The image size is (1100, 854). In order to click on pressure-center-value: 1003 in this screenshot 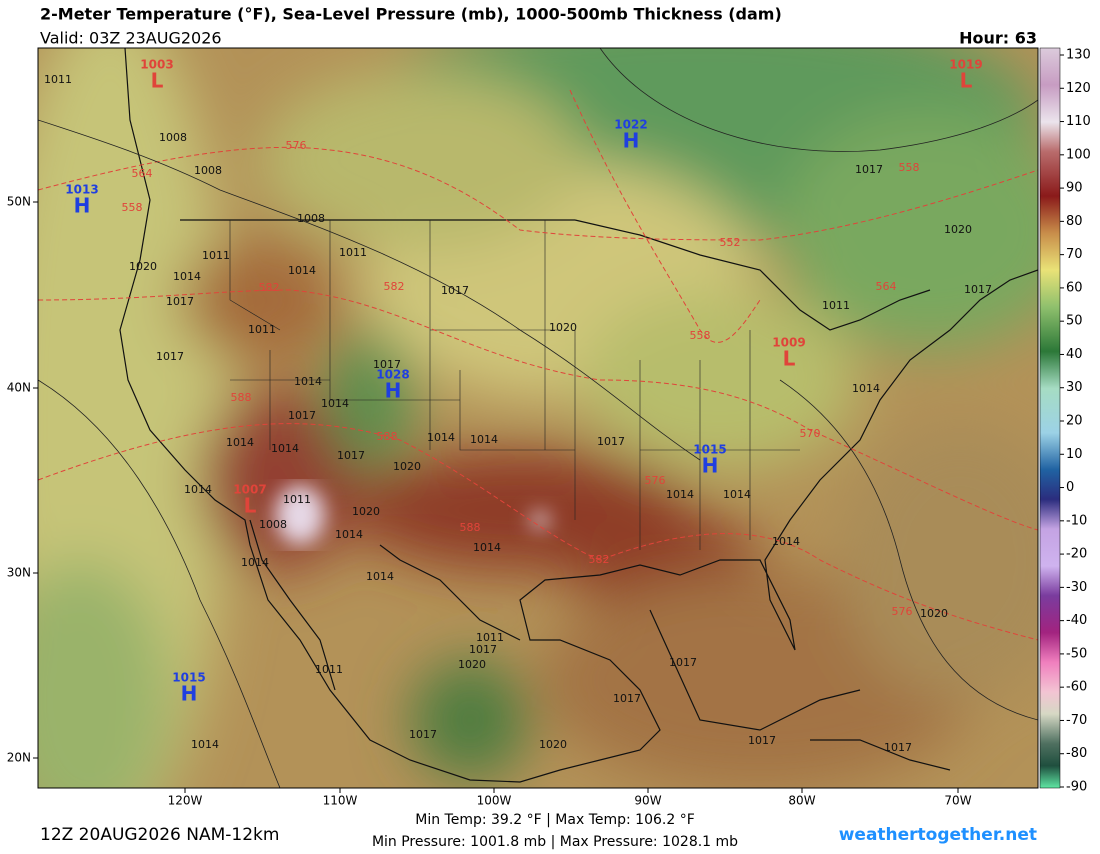, I will do `click(156, 65)`.